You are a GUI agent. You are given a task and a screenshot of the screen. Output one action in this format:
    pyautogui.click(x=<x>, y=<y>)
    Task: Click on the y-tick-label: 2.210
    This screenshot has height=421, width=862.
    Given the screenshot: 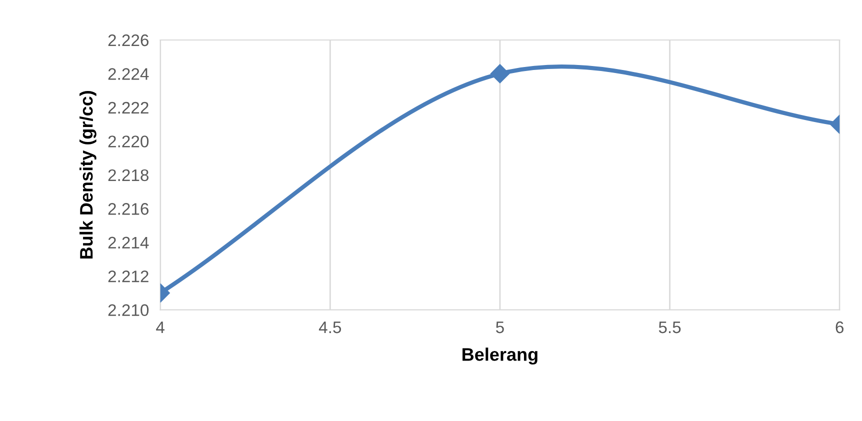 What is the action you would take?
    pyautogui.click(x=128, y=310)
    